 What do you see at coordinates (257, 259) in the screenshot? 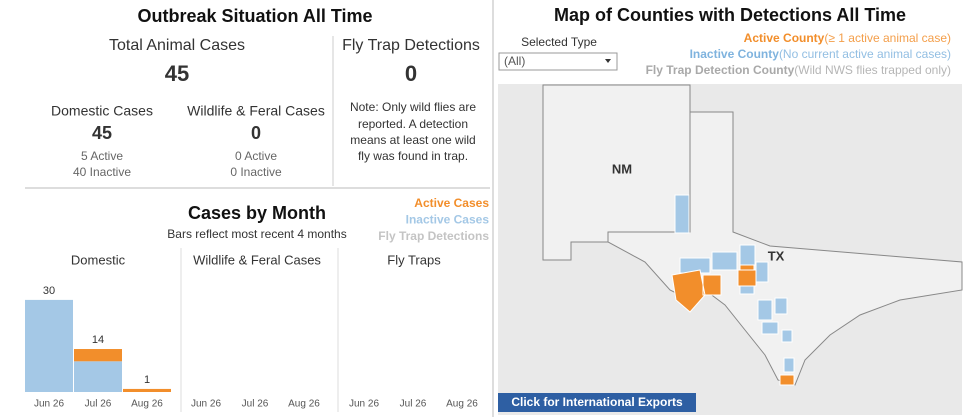
I see `panel-title: Wildlife & Feral Cases` at bounding box center [257, 259].